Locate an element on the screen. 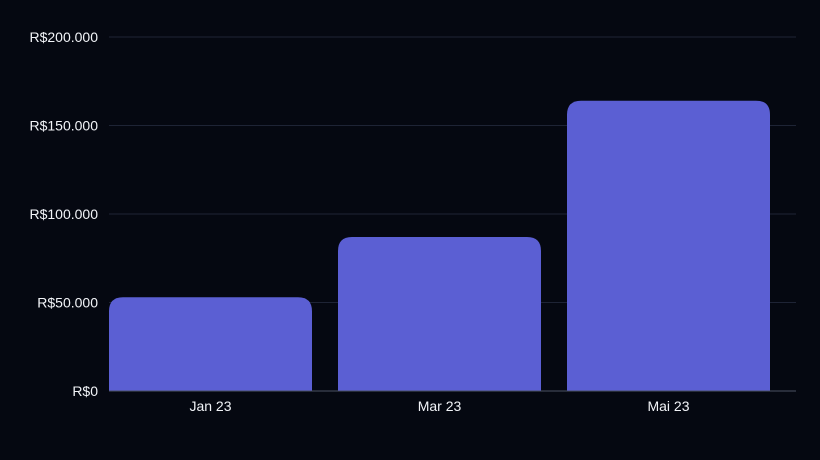 The image size is (820, 460). y-tick-label-0: R$0 is located at coordinates (85, 391).